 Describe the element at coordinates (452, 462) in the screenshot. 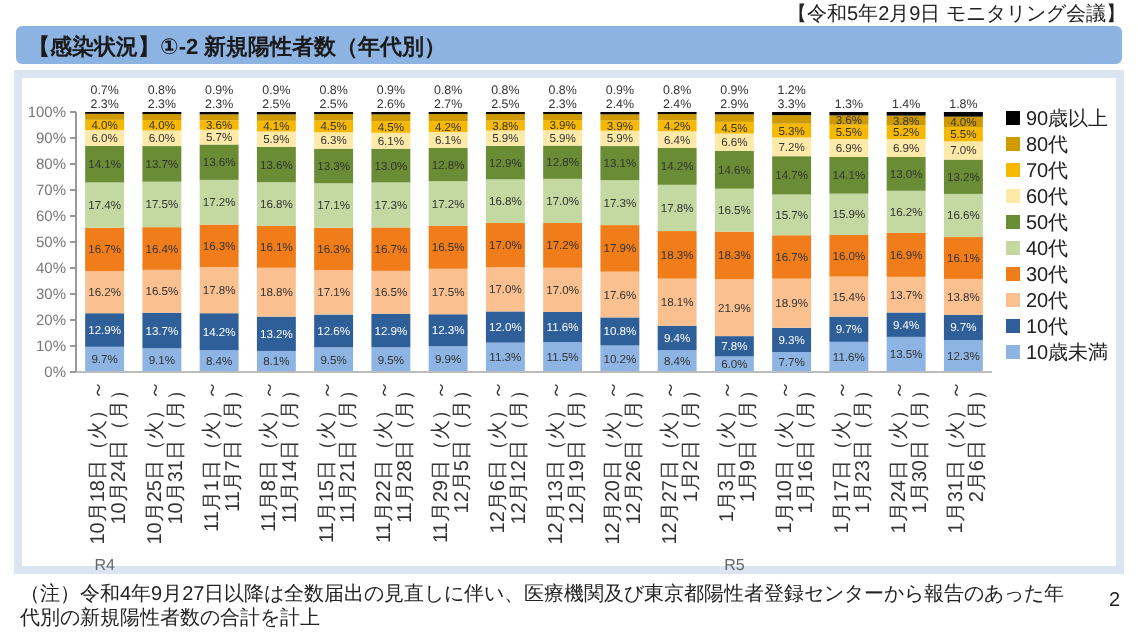

I see `x-tick-label: 11月29日（火）～ 12月5日（月）` at that location.